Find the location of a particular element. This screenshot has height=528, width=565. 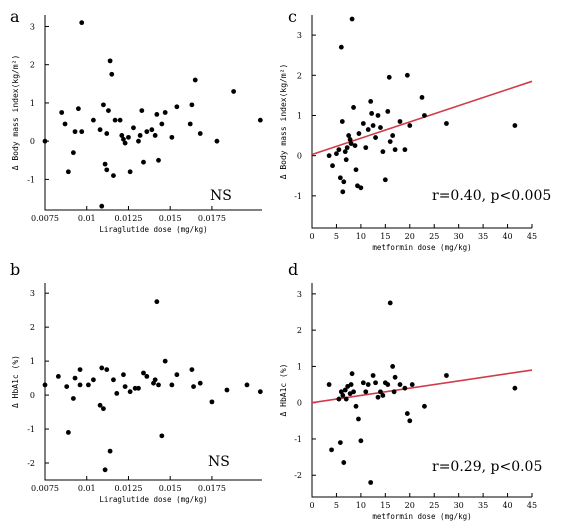

x-axis-label: Liraglutide dose (mg/kg) is located at coordinates (153, 499).